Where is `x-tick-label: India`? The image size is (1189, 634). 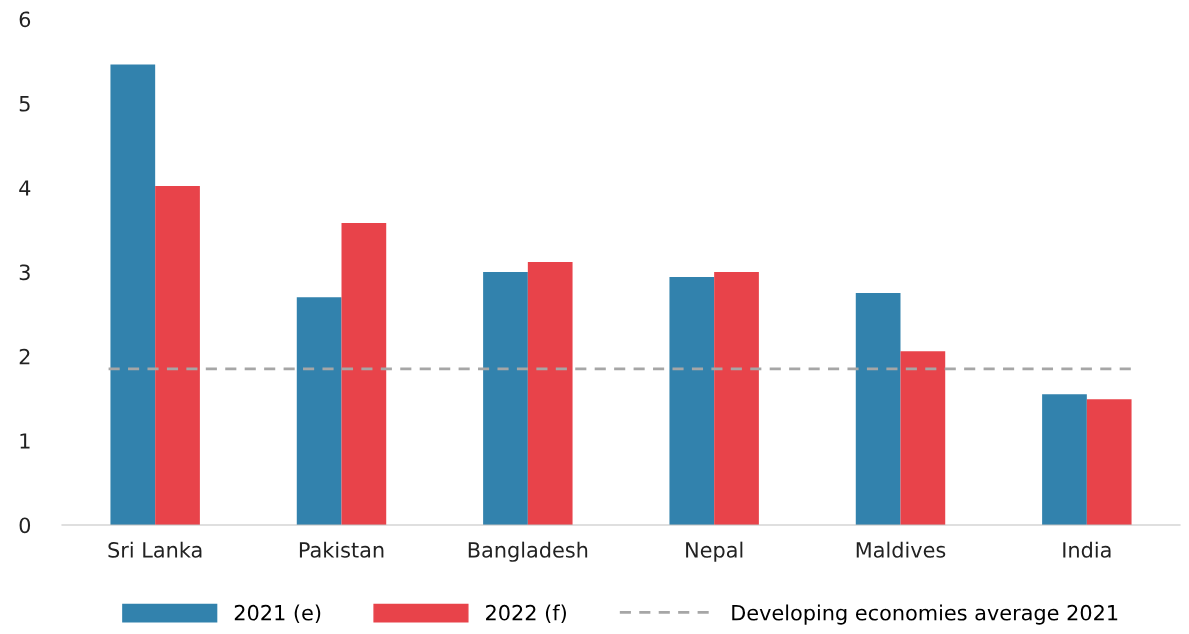
x-tick-label: India is located at coordinates (1087, 549).